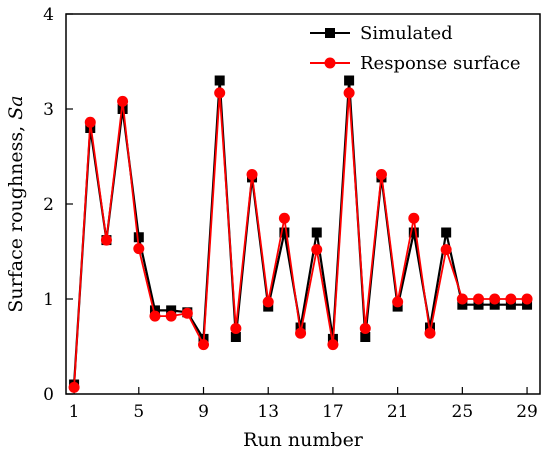 The width and height of the screenshot is (550, 454). I want to click on legend: Simulated Response surface, so click(415, 48).